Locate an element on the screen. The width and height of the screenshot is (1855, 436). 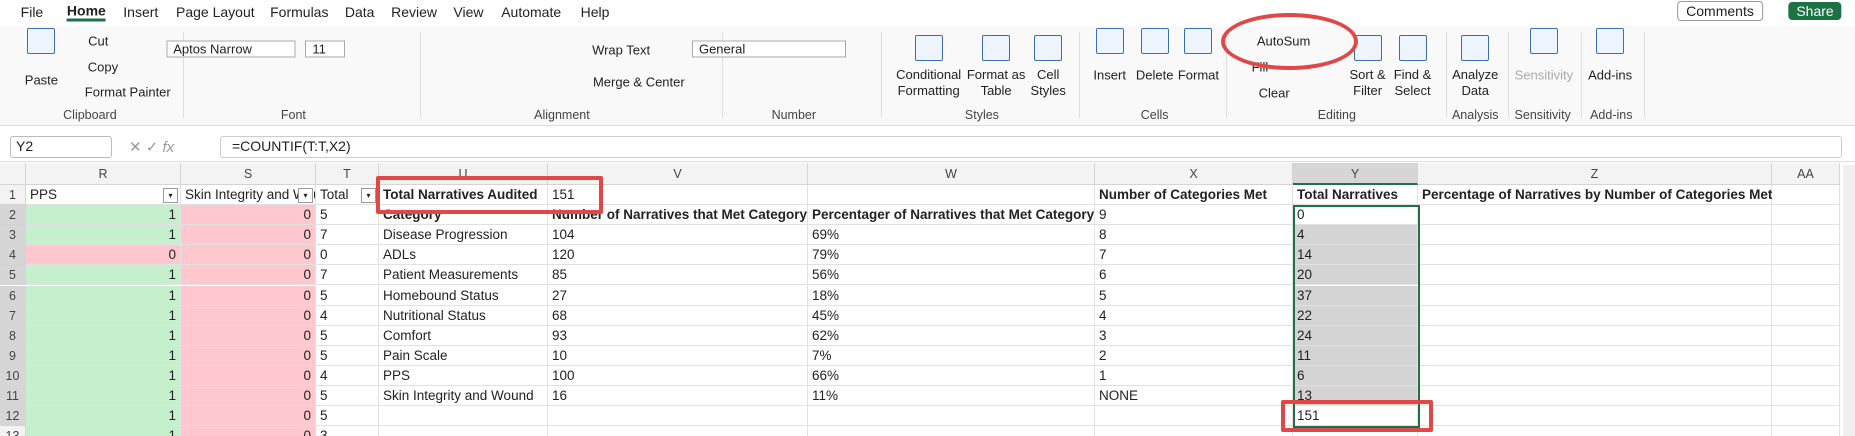
cell: 10 is located at coordinates (678, 356).